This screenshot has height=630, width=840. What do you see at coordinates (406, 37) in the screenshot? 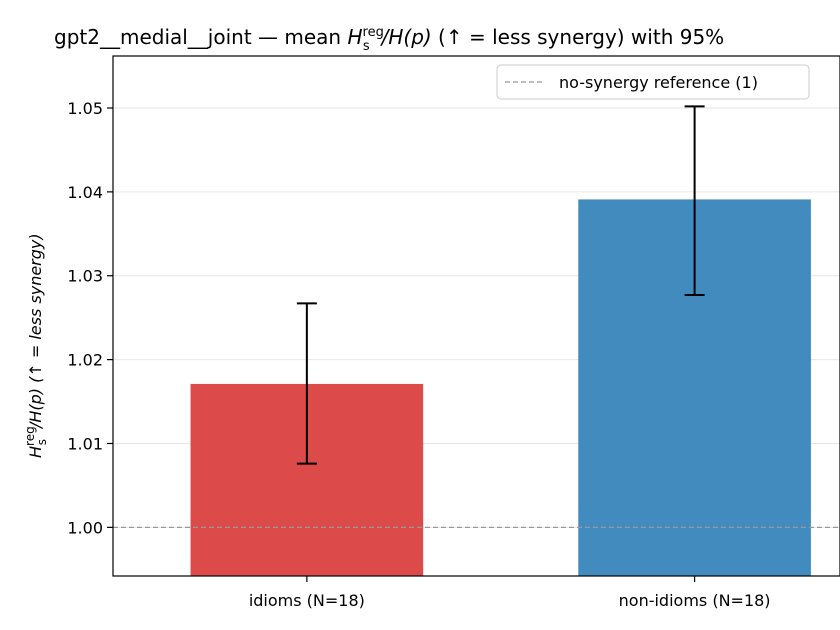
I see `title-metric-tail: /H(p)` at bounding box center [406, 37].